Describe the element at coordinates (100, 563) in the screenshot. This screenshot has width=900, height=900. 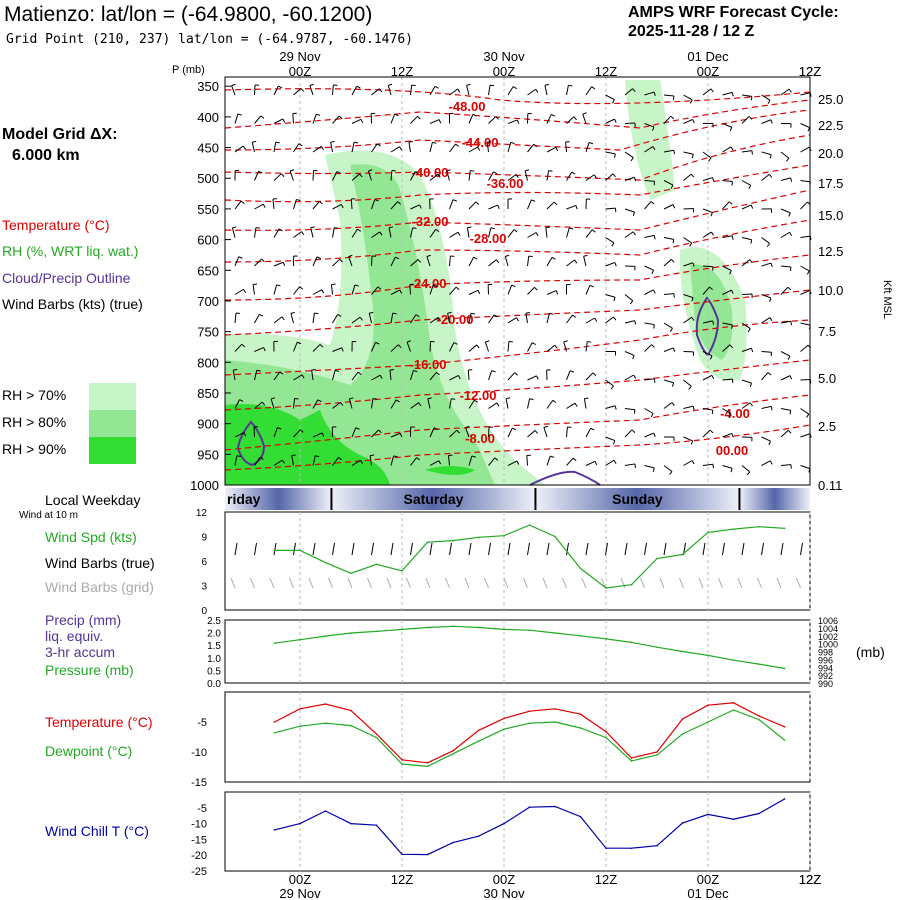
I see `wind-barbs-true-label: Wind Barbs (true)` at that location.